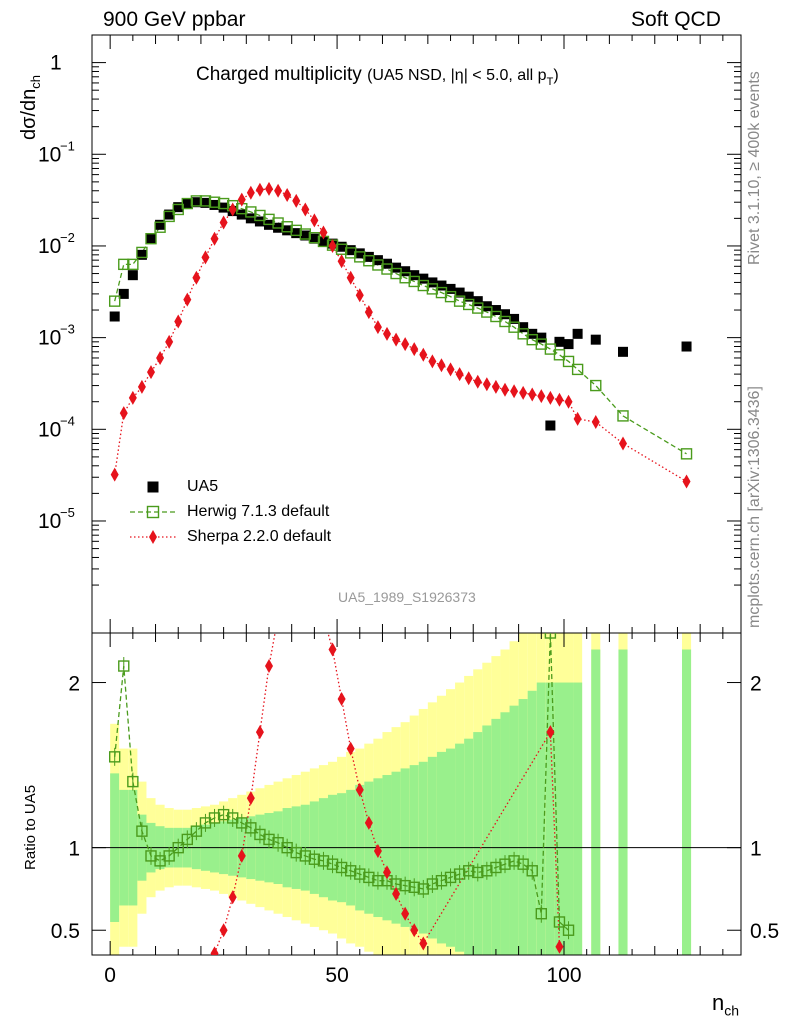 The width and height of the screenshot is (786, 1024). Describe the element at coordinates (49, 246) in the screenshot. I see `main-y-tick-label: 10` at that location.